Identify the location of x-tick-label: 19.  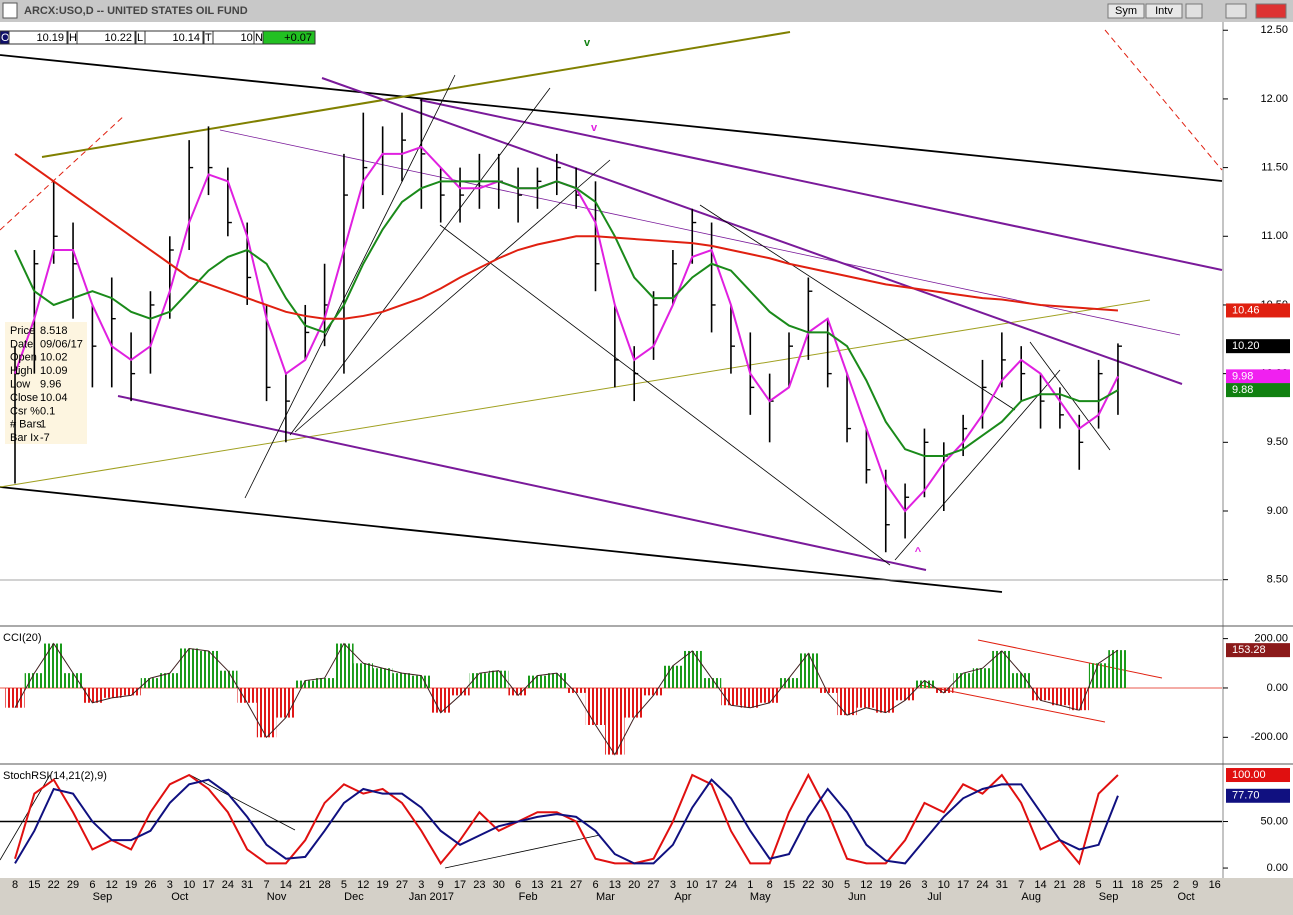
(131, 885).